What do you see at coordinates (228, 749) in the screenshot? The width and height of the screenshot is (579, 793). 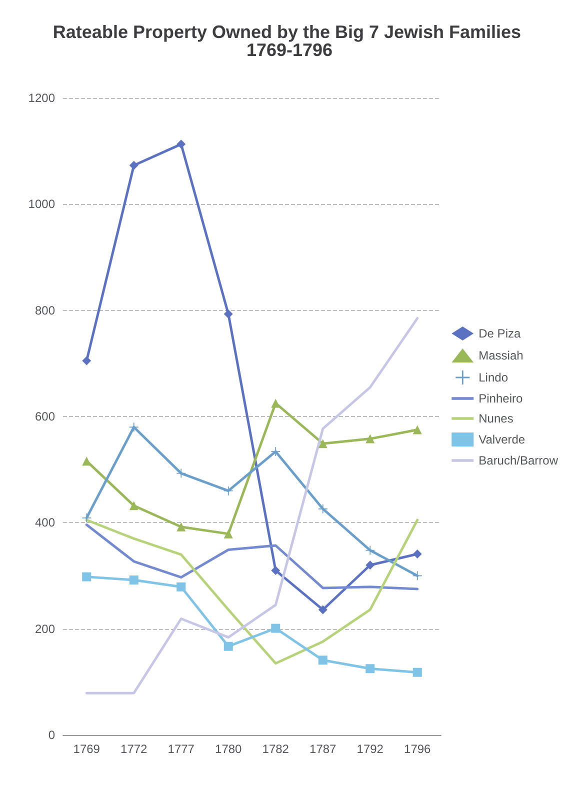 I see `x-tick-label: 1780` at bounding box center [228, 749].